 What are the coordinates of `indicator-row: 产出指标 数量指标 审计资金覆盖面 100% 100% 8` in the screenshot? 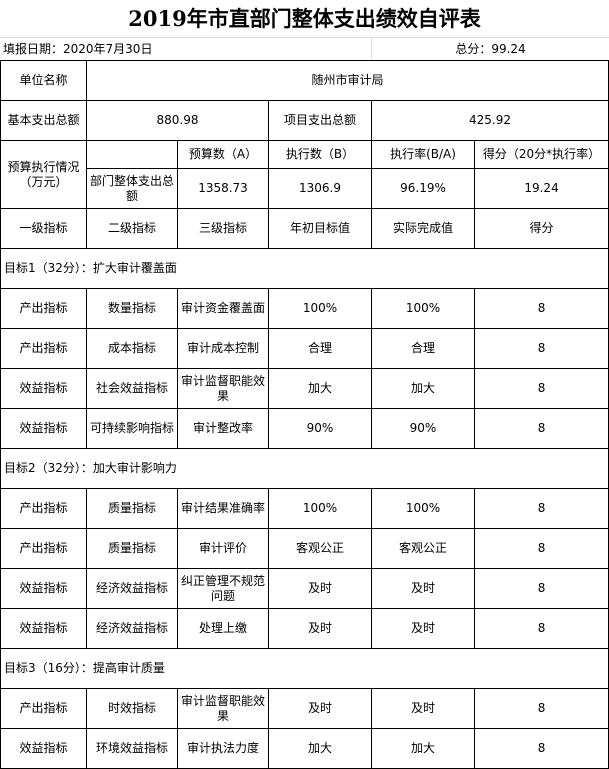 It's located at (304, 308).